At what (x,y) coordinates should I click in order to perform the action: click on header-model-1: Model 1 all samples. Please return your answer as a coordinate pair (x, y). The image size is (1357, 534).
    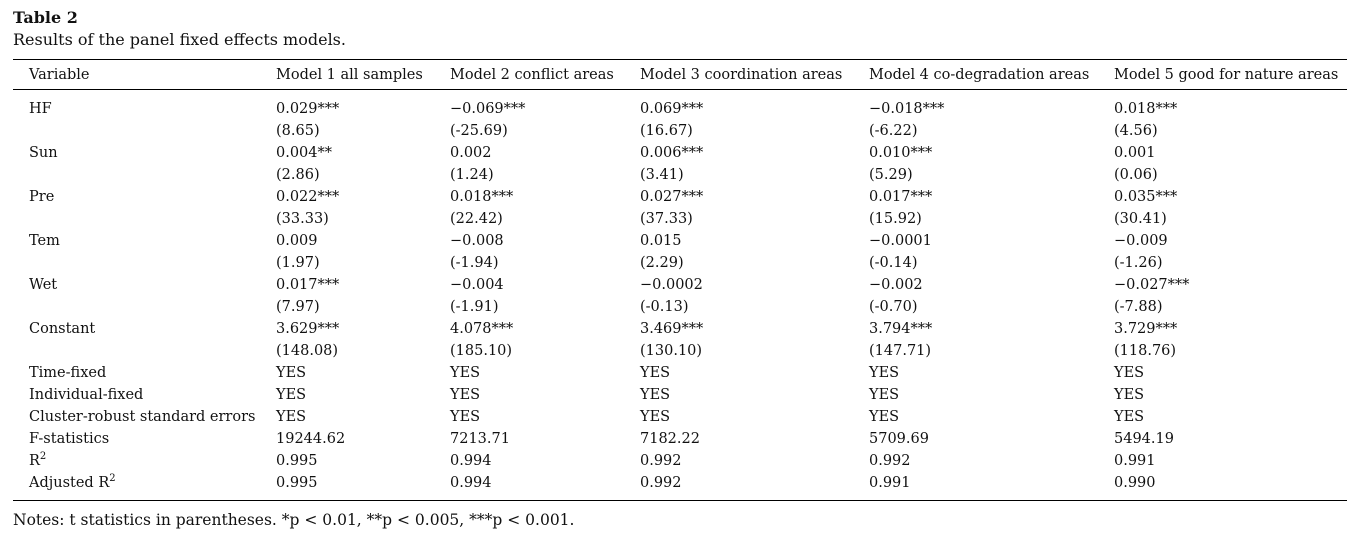
    Looking at the image, I should click on (349, 75).